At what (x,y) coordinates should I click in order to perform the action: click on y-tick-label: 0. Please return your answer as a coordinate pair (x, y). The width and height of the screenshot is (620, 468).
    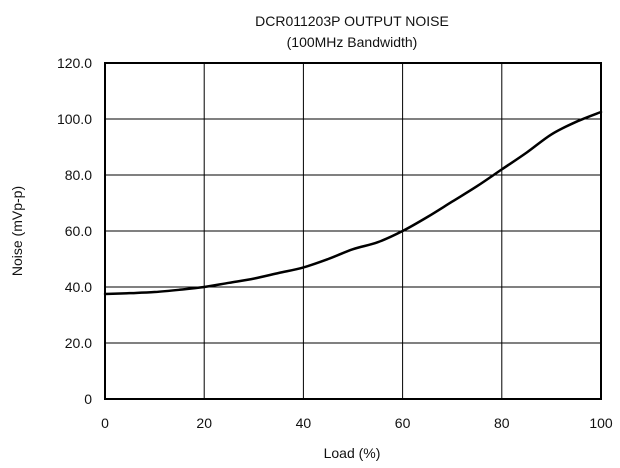
    Looking at the image, I should click on (88, 399).